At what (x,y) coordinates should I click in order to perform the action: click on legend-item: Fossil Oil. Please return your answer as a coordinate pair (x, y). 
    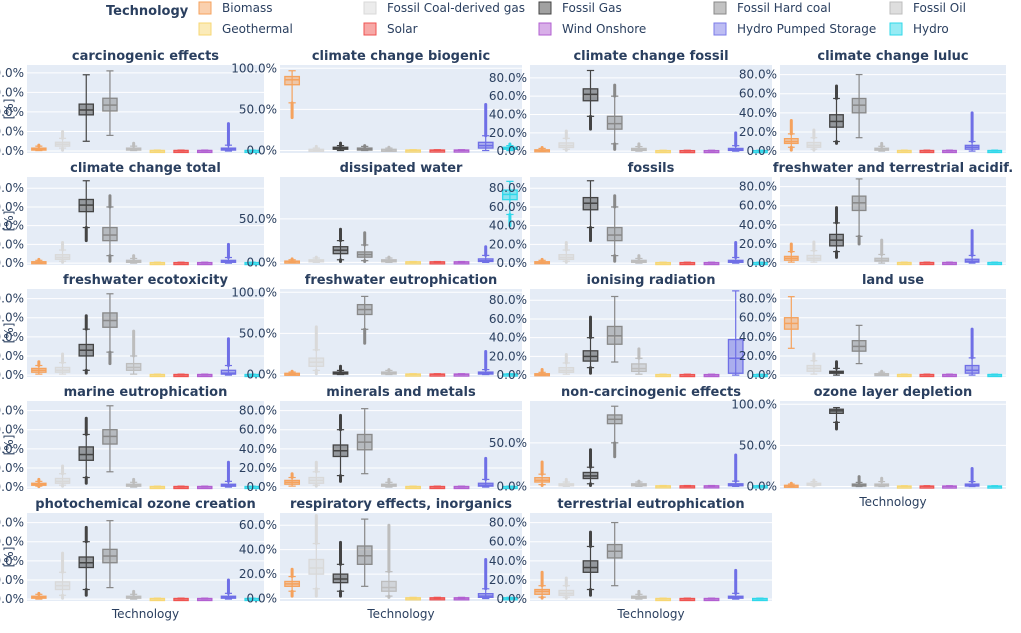
    Looking at the image, I should click on (927, 8).